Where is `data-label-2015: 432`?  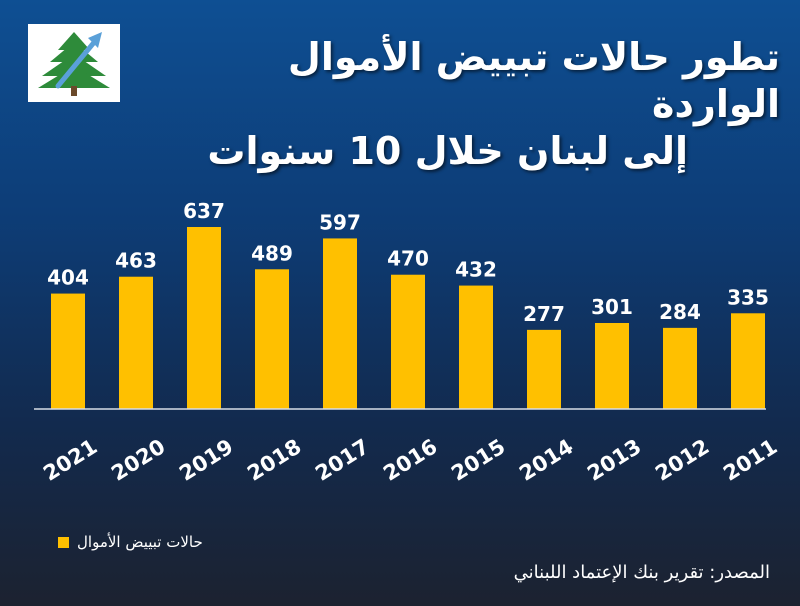
data-label-2015: 432 is located at coordinates (476, 270).